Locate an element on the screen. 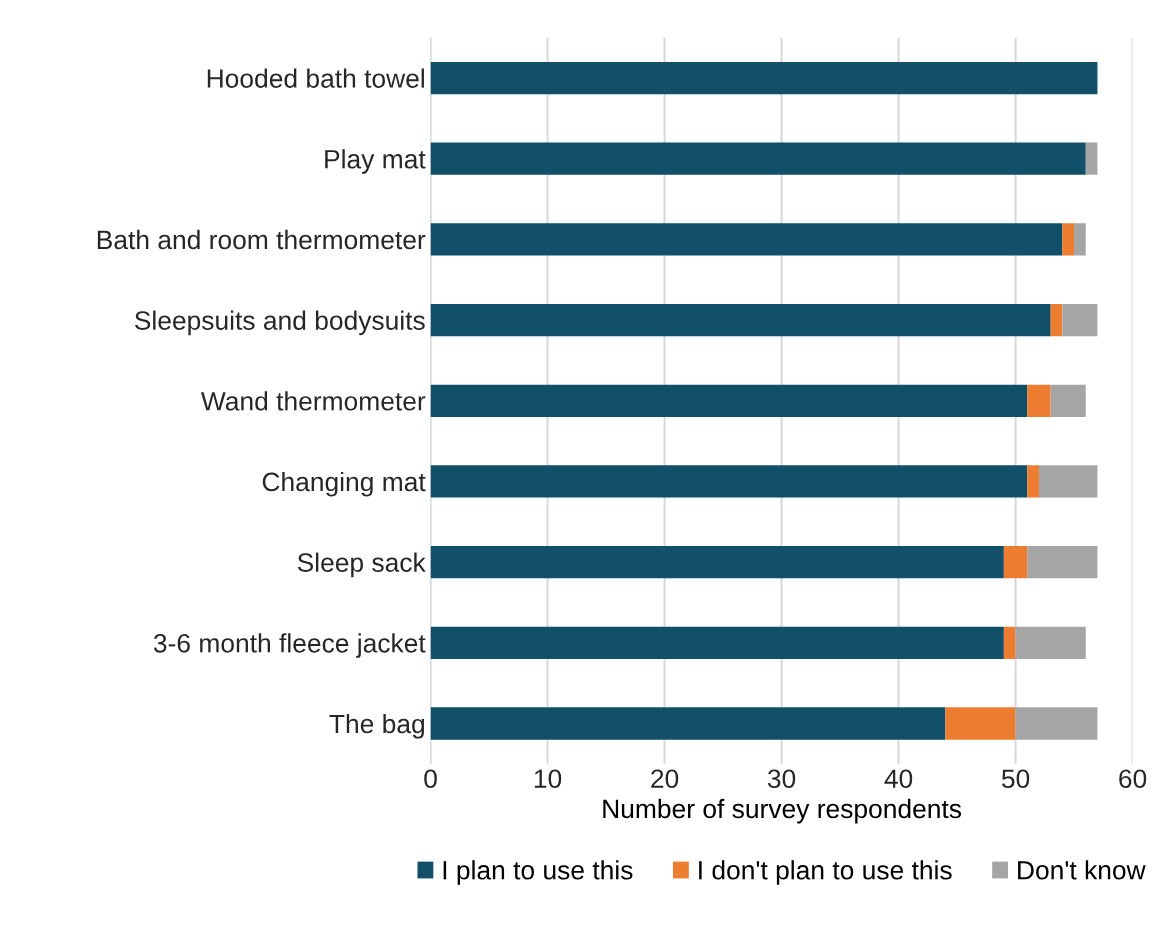  y-tick-label: 3-6 month fleece jacket is located at coordinates (289, 645).